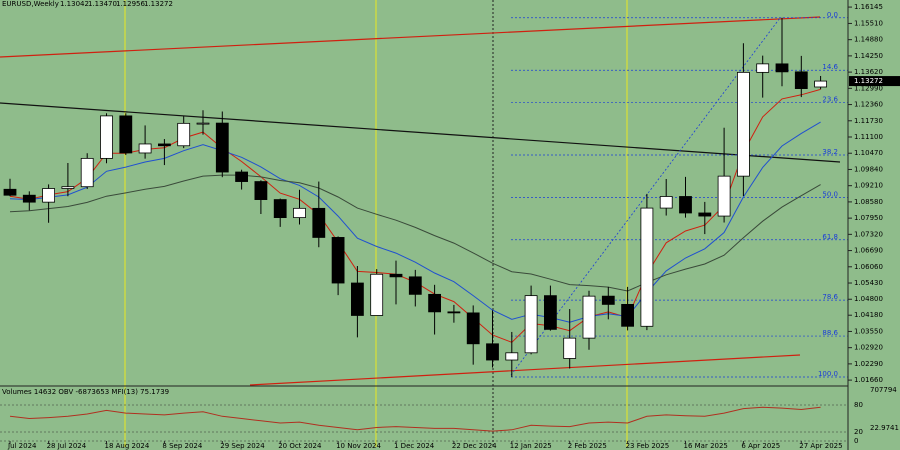 The height and width of the screenshot is (450, 900). What do you see at coordinates (868, 218) in the screenshot?
I see `y-tick-label: 1.07950` at bounding box center [868, 218].